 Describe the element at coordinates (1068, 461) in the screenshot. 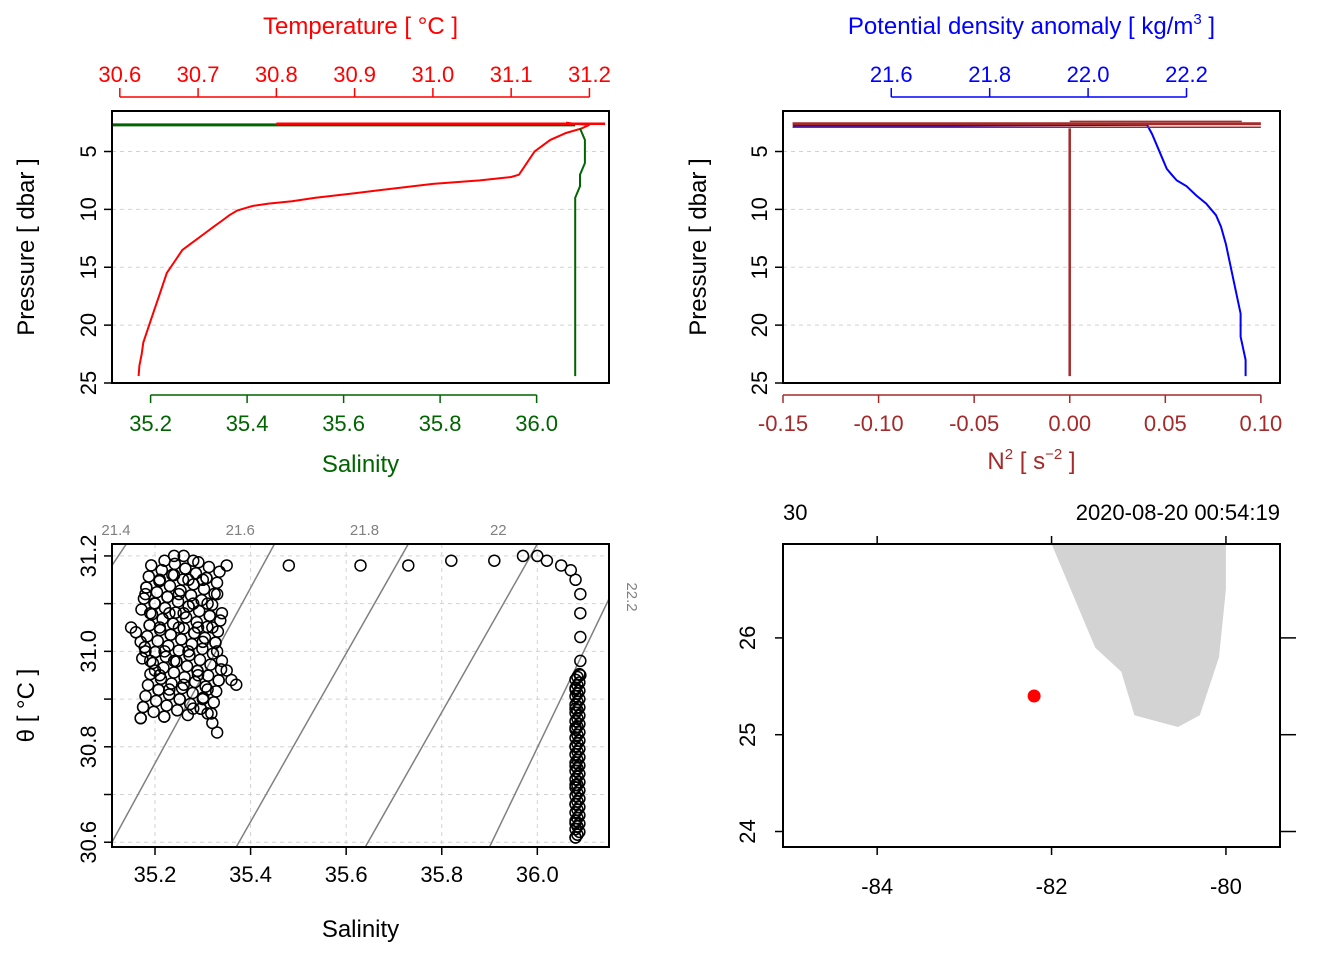

I see `bottom-axis-label-part: ]` at that location.